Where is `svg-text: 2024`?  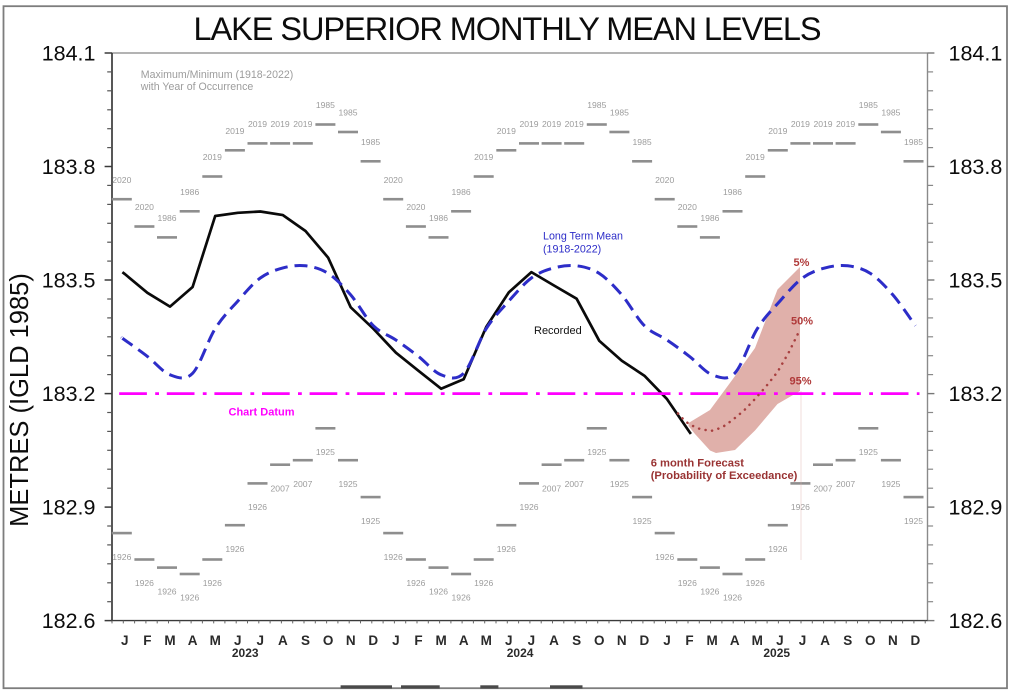
svg-text: 2024 is located at coordinates (520, 653).